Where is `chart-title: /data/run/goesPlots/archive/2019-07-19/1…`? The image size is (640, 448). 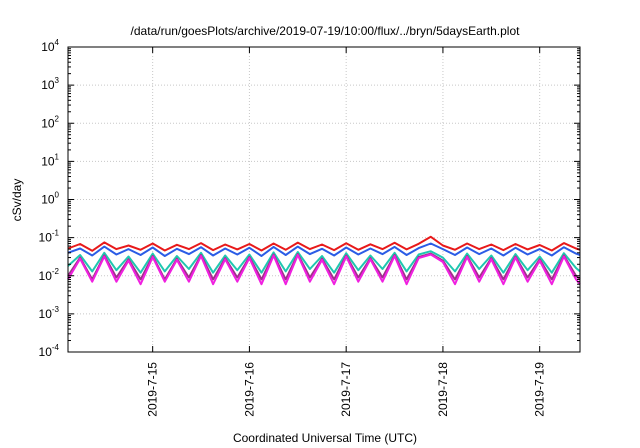
chart-title: /data/run/goesPlots/archive/2019-07-19/1… is located at coordinates (326, 31).